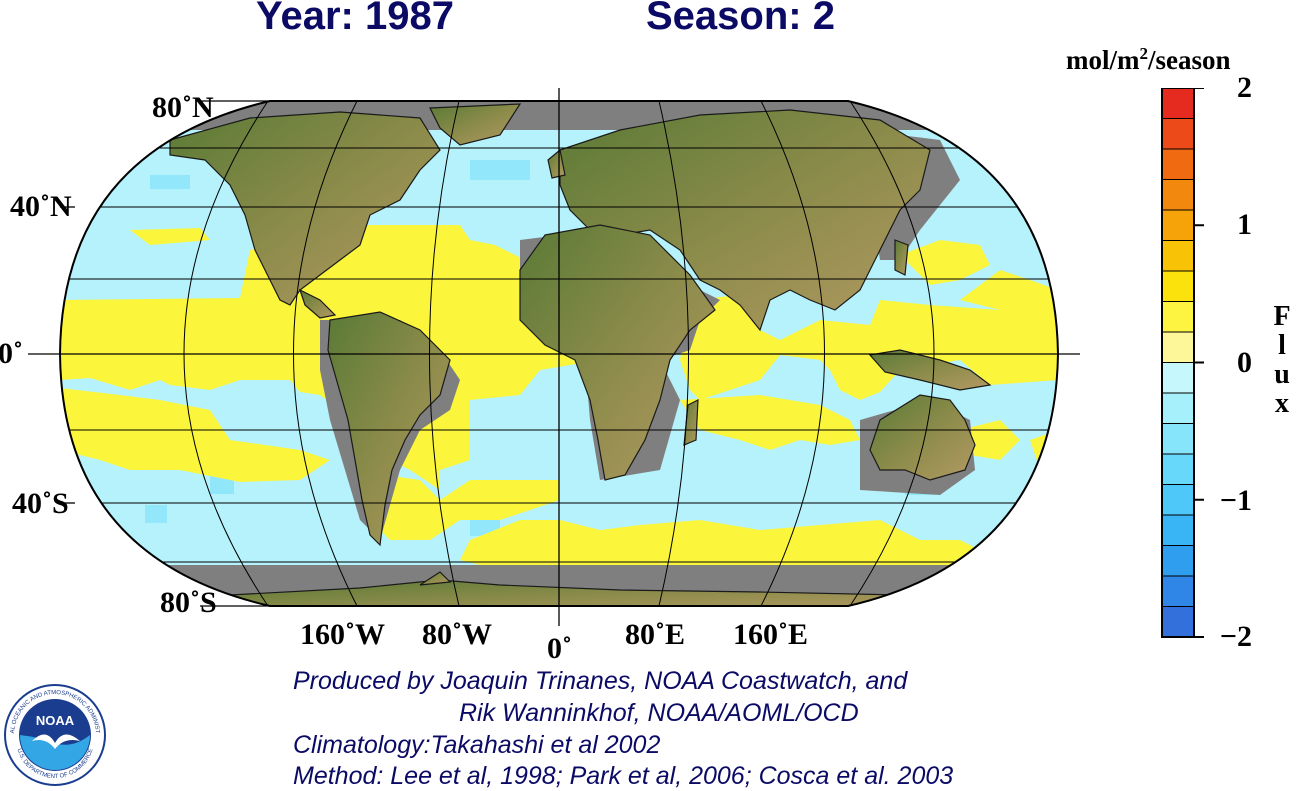  What do you see at coordinates (930, 370) in the screenshot?
I see `indonesia` at bounding box center [930, 370].